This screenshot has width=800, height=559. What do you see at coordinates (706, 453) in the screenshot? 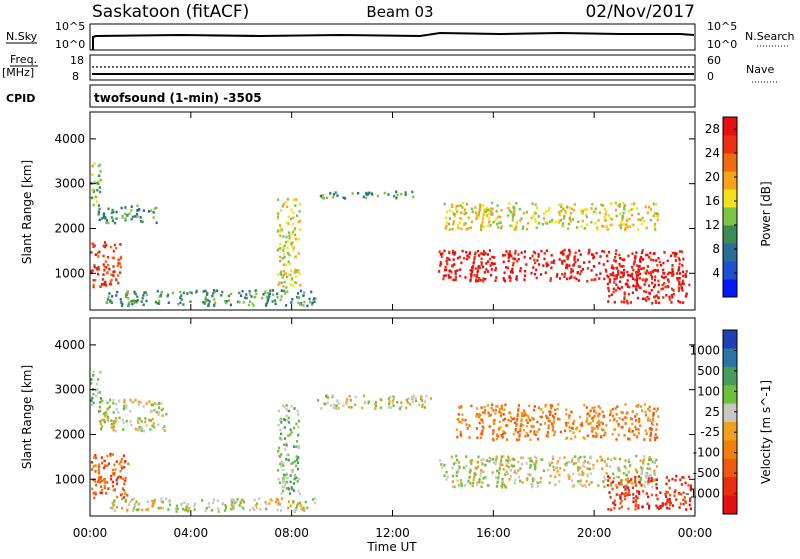
I see `colorbar-tick-label: -100` at bounding box center [706, 453].